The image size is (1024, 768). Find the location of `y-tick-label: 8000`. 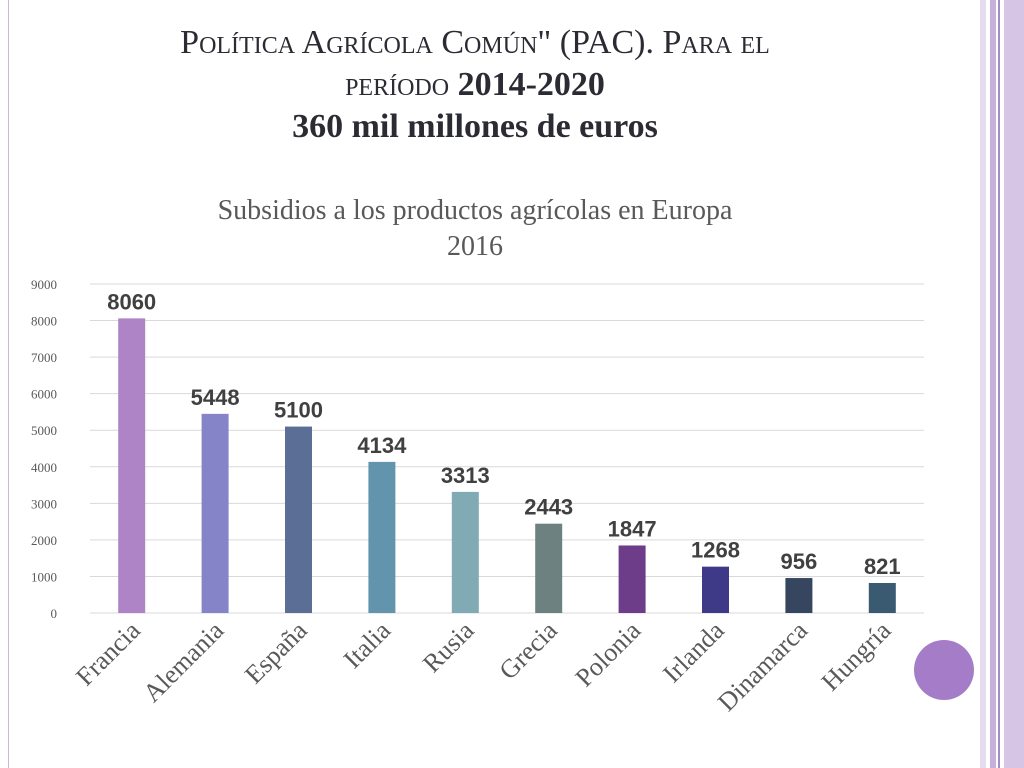

y-tick-label: 8000 is located at coordinates (44, 321).